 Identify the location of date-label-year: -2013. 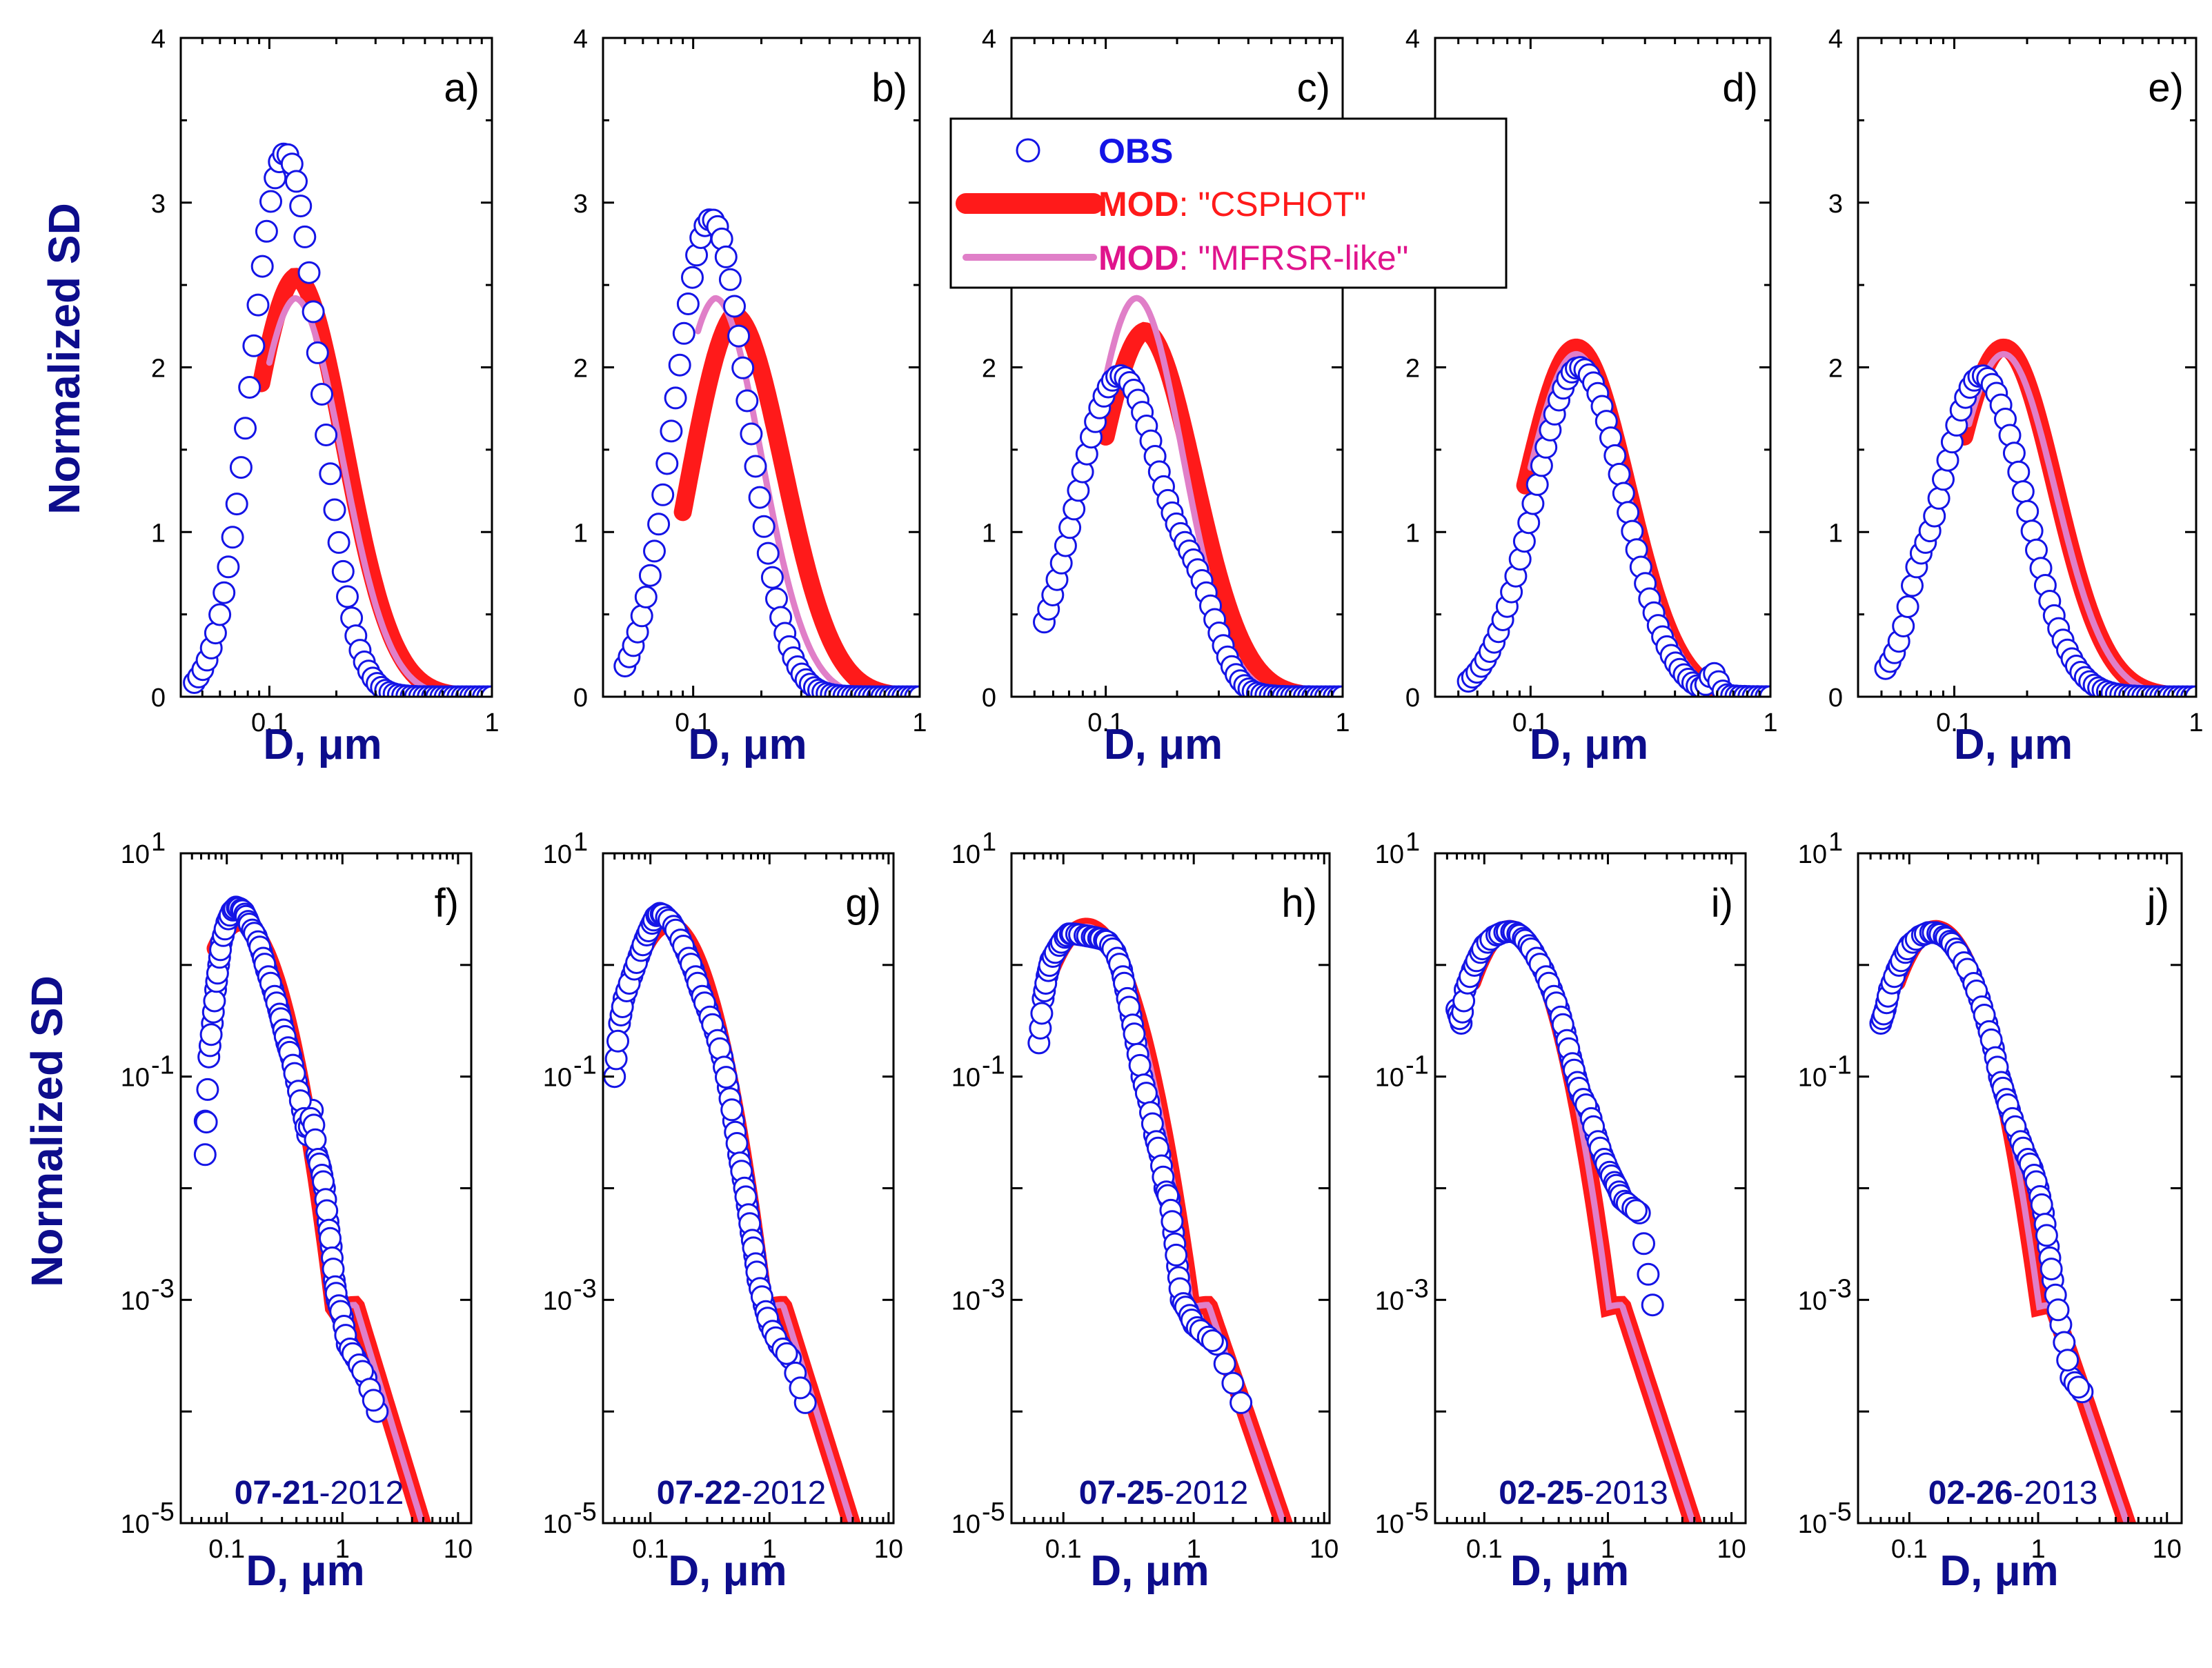
(2055, 1493).